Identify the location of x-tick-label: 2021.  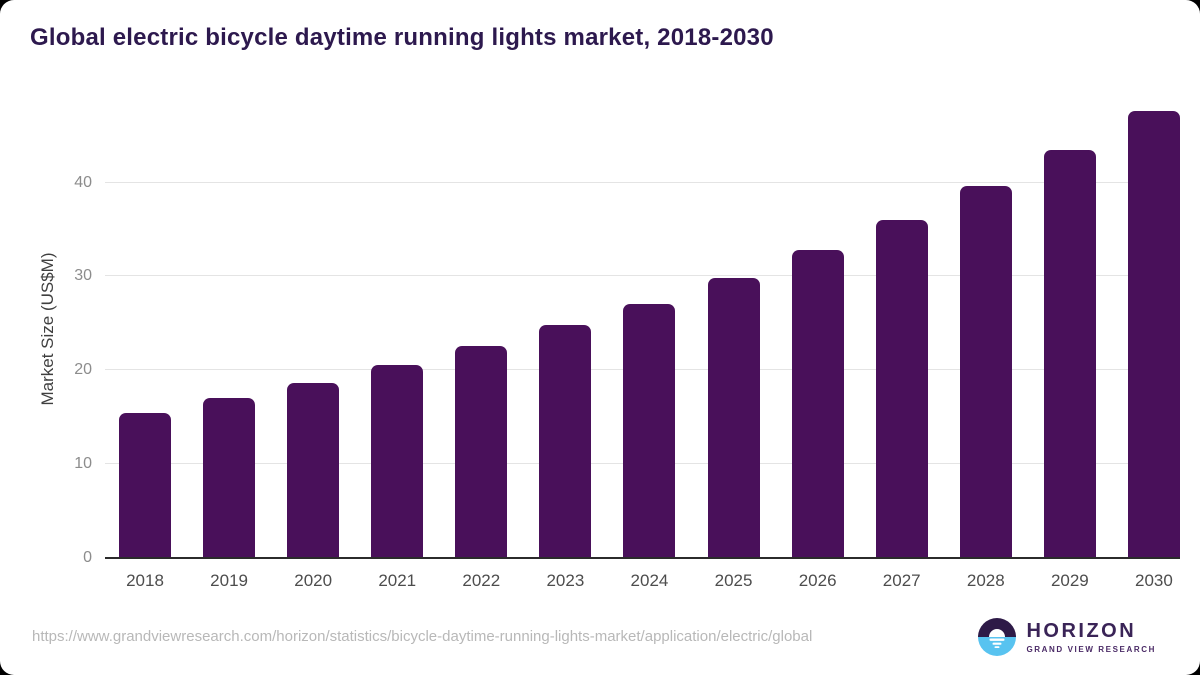
(397, 580).